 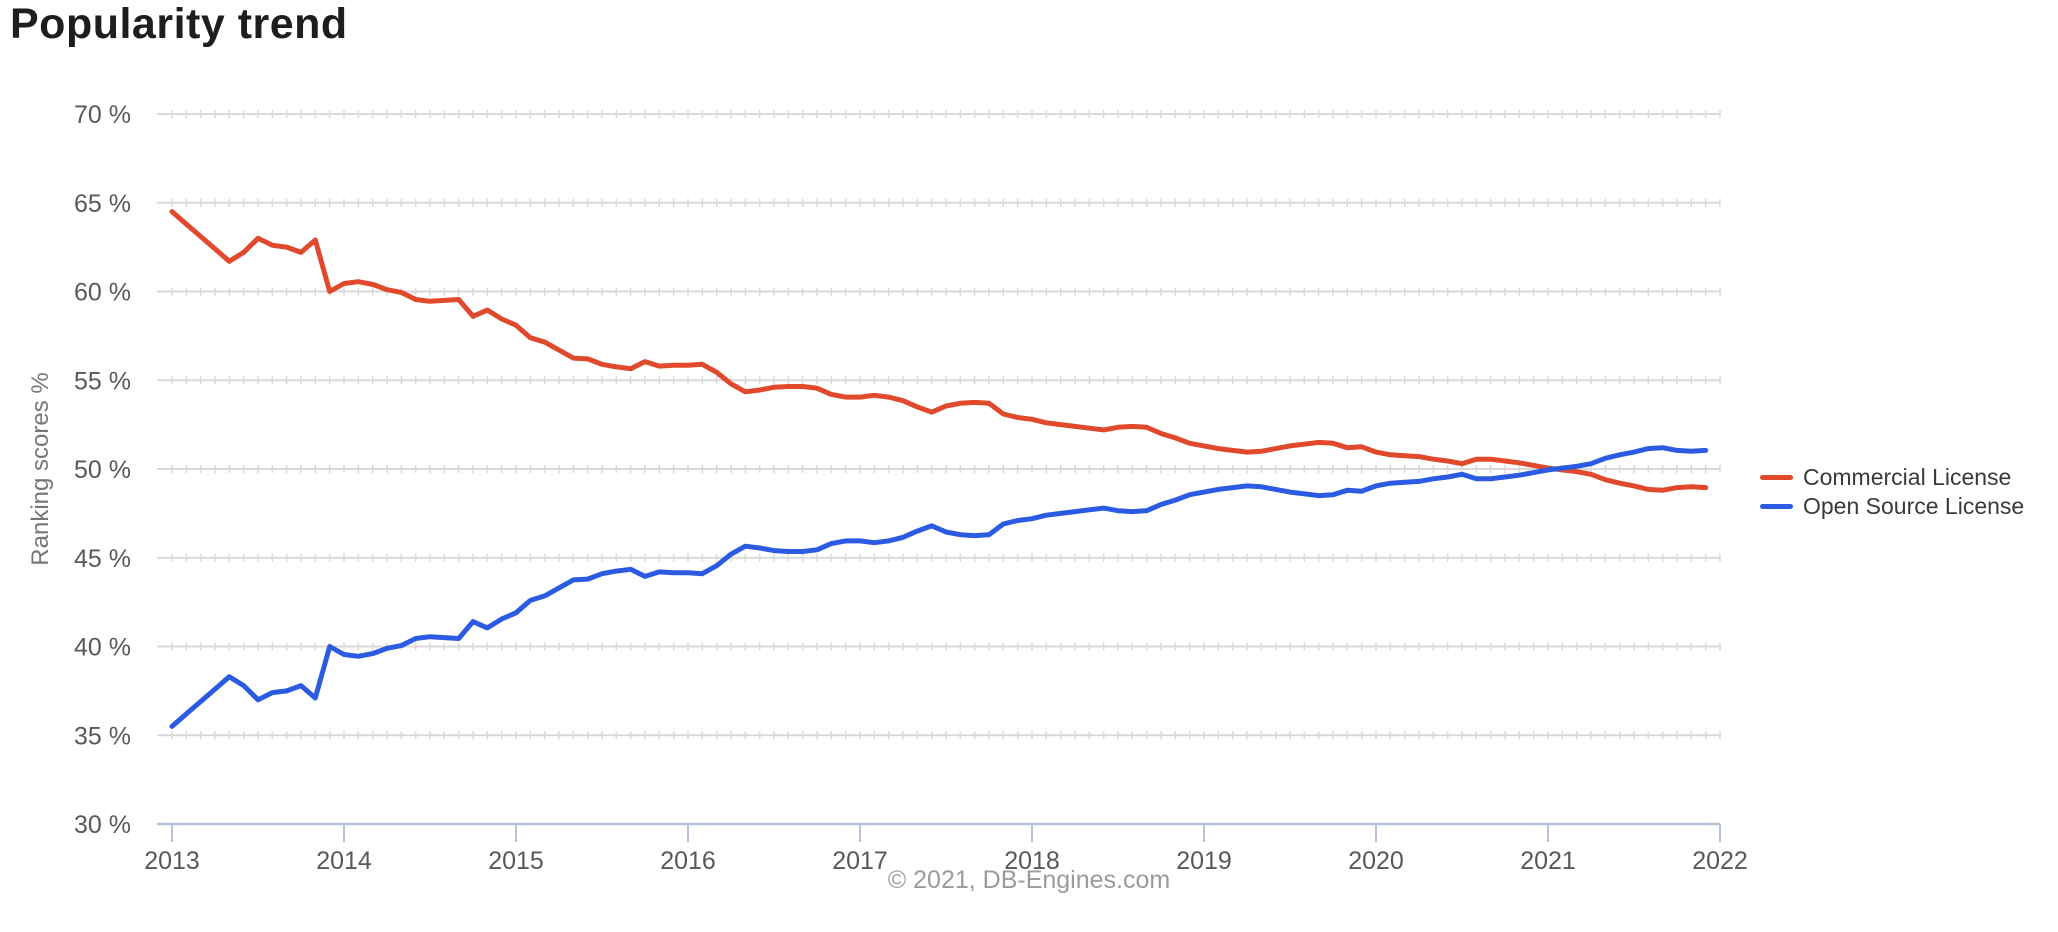 What do you see at coordinates (688, 861) in the screenshot?
I see `x-tick-label: 2016` at bounding box center [688, 861].